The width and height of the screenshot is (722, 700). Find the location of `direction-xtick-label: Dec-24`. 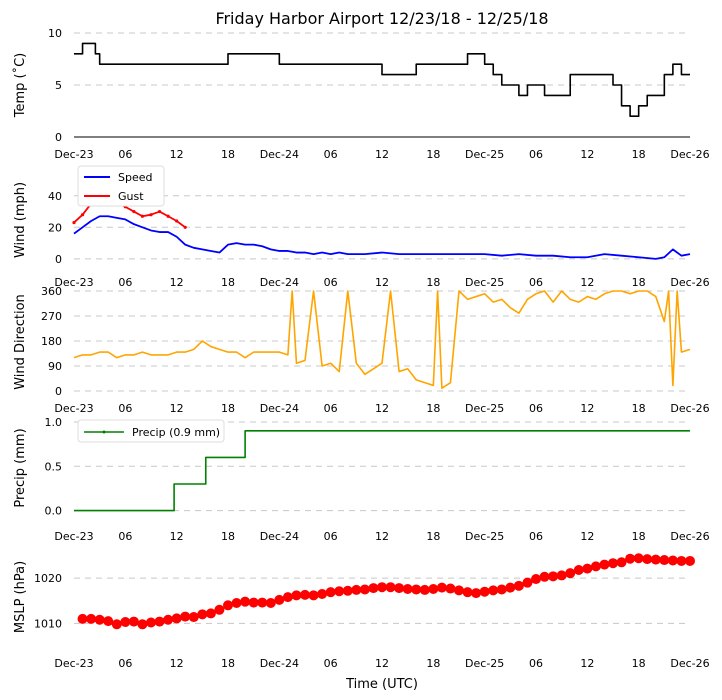

direction-xtick-label: Dec-24 is located at coordinates (279, 408).